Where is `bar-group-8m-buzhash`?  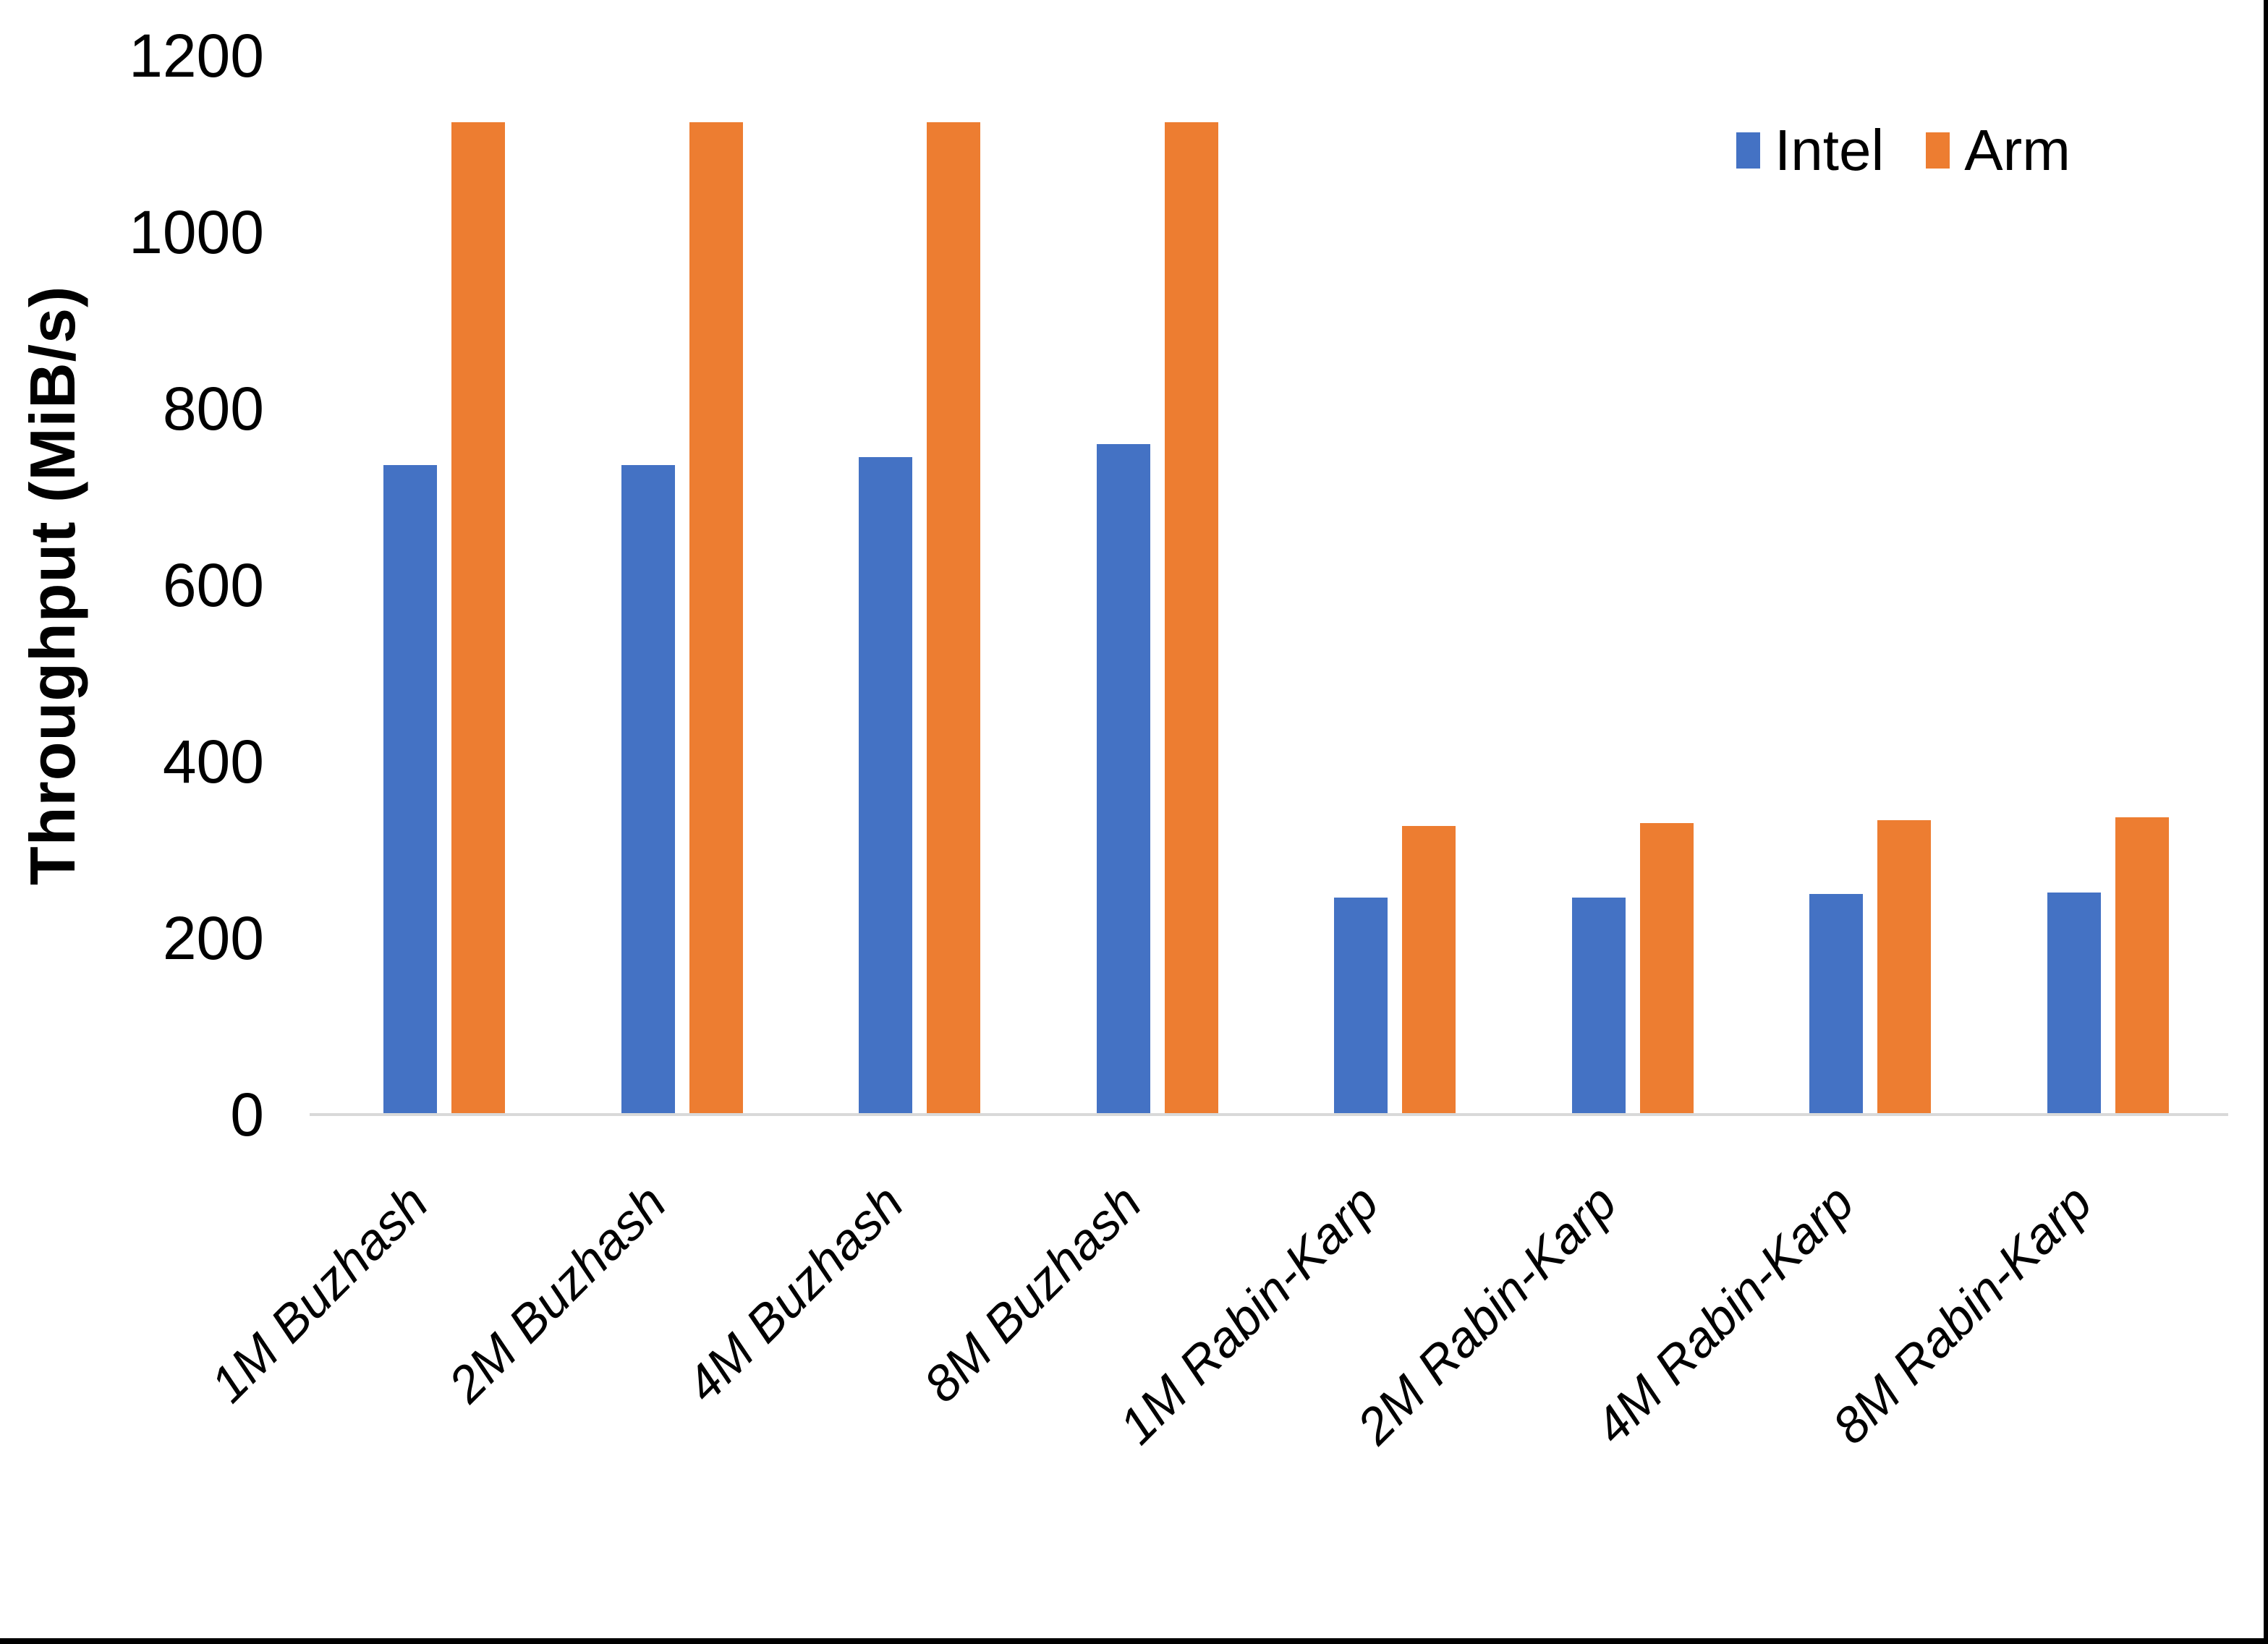
bar-group-8m-buzhash is located at coordinates (1158, 585).